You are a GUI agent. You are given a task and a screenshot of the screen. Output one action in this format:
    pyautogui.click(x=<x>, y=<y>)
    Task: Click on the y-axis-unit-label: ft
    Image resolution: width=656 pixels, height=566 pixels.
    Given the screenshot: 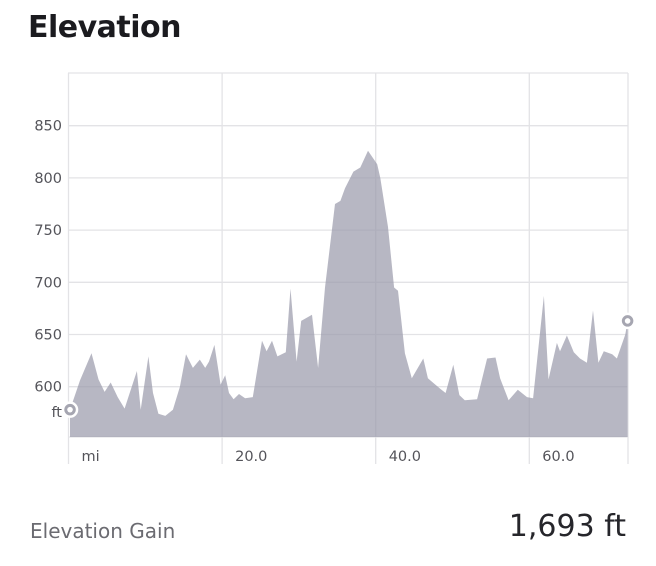 What is the action you would take?
    pyautogui.click(x=56, y=413)
    